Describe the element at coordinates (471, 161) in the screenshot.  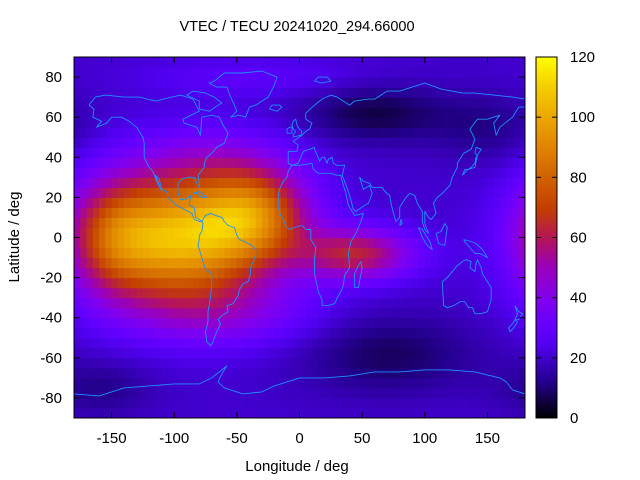
I see `coastline-japan` at that location.